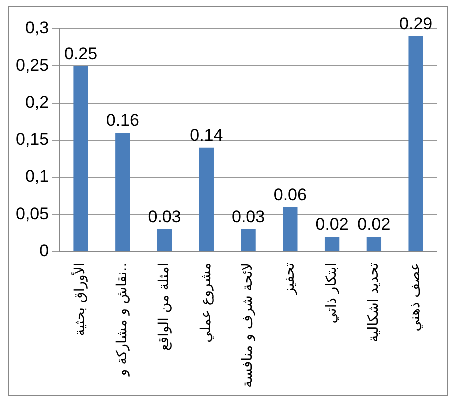 The width and height of the screenshot is (460, 407). Describe the element at coordinates (37, 28) in the screenshot. I see `y-tick-label: 0,3` at that location.